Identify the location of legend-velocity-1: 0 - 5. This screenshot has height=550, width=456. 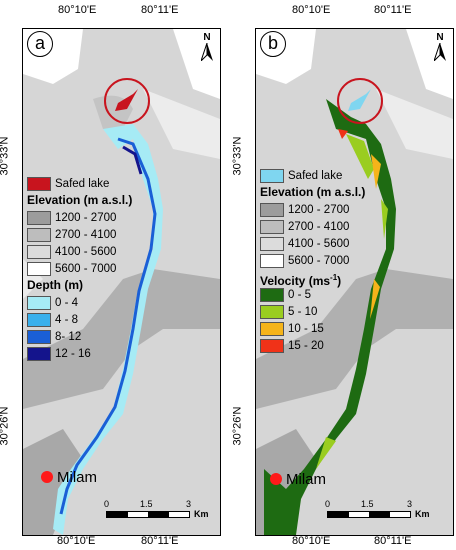
(312, 294).